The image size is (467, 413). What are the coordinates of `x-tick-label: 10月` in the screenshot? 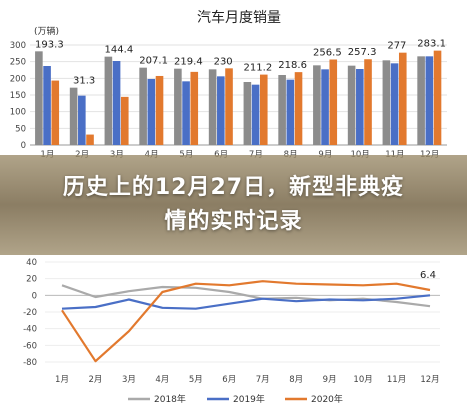 It's located at (362, 380).